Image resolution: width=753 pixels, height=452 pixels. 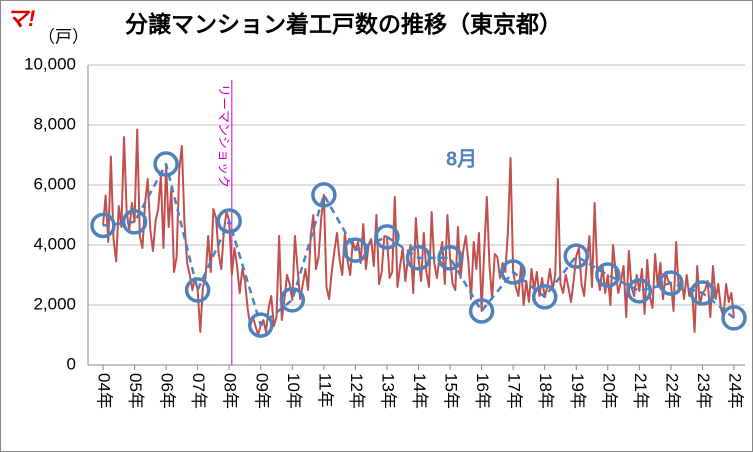 I want to click on annotation: 8月, so click(x=461, y=159).